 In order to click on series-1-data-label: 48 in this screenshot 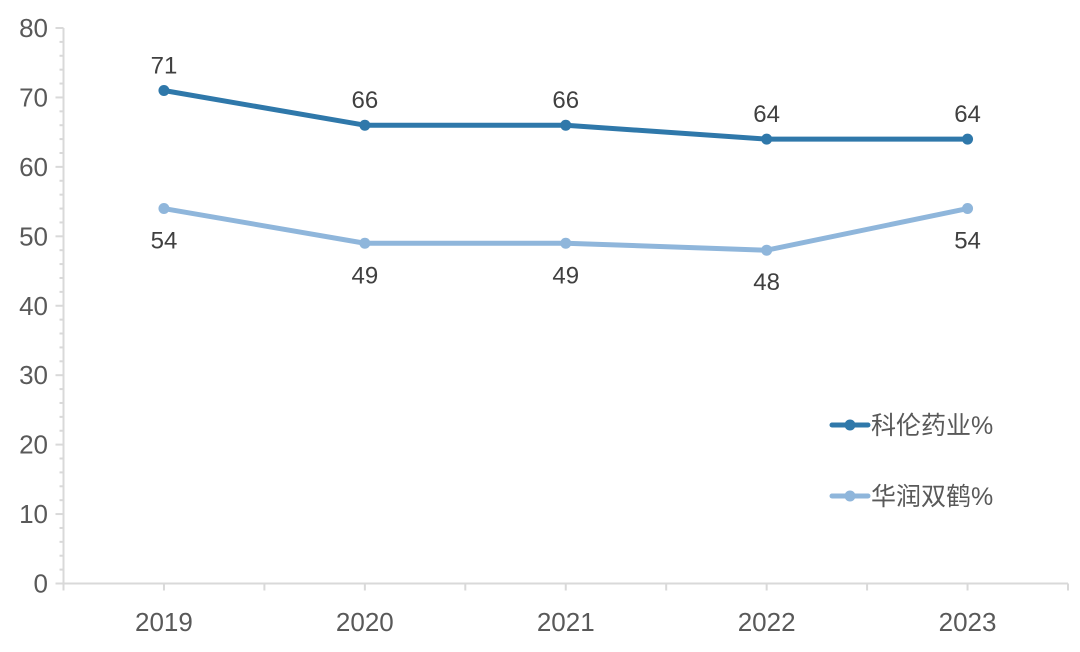, I will do `click(766, 282)`.